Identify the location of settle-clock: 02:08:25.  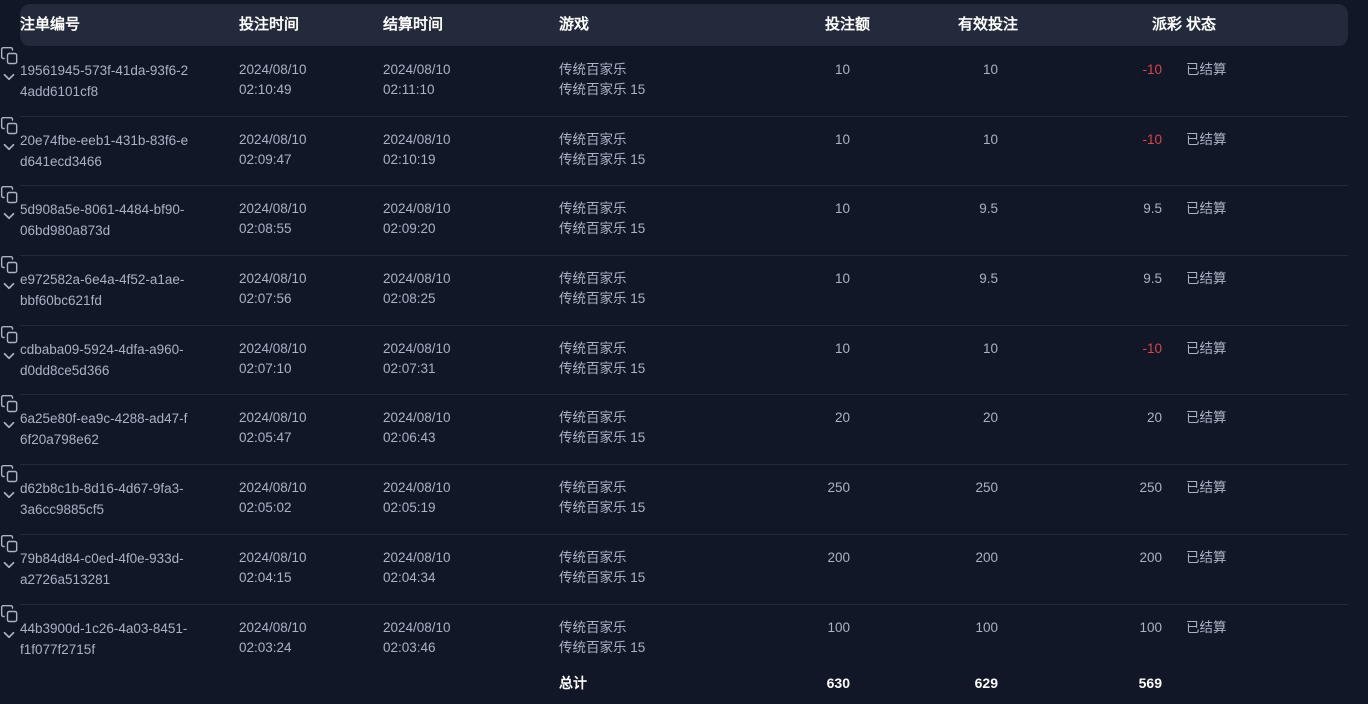
(409, 299).